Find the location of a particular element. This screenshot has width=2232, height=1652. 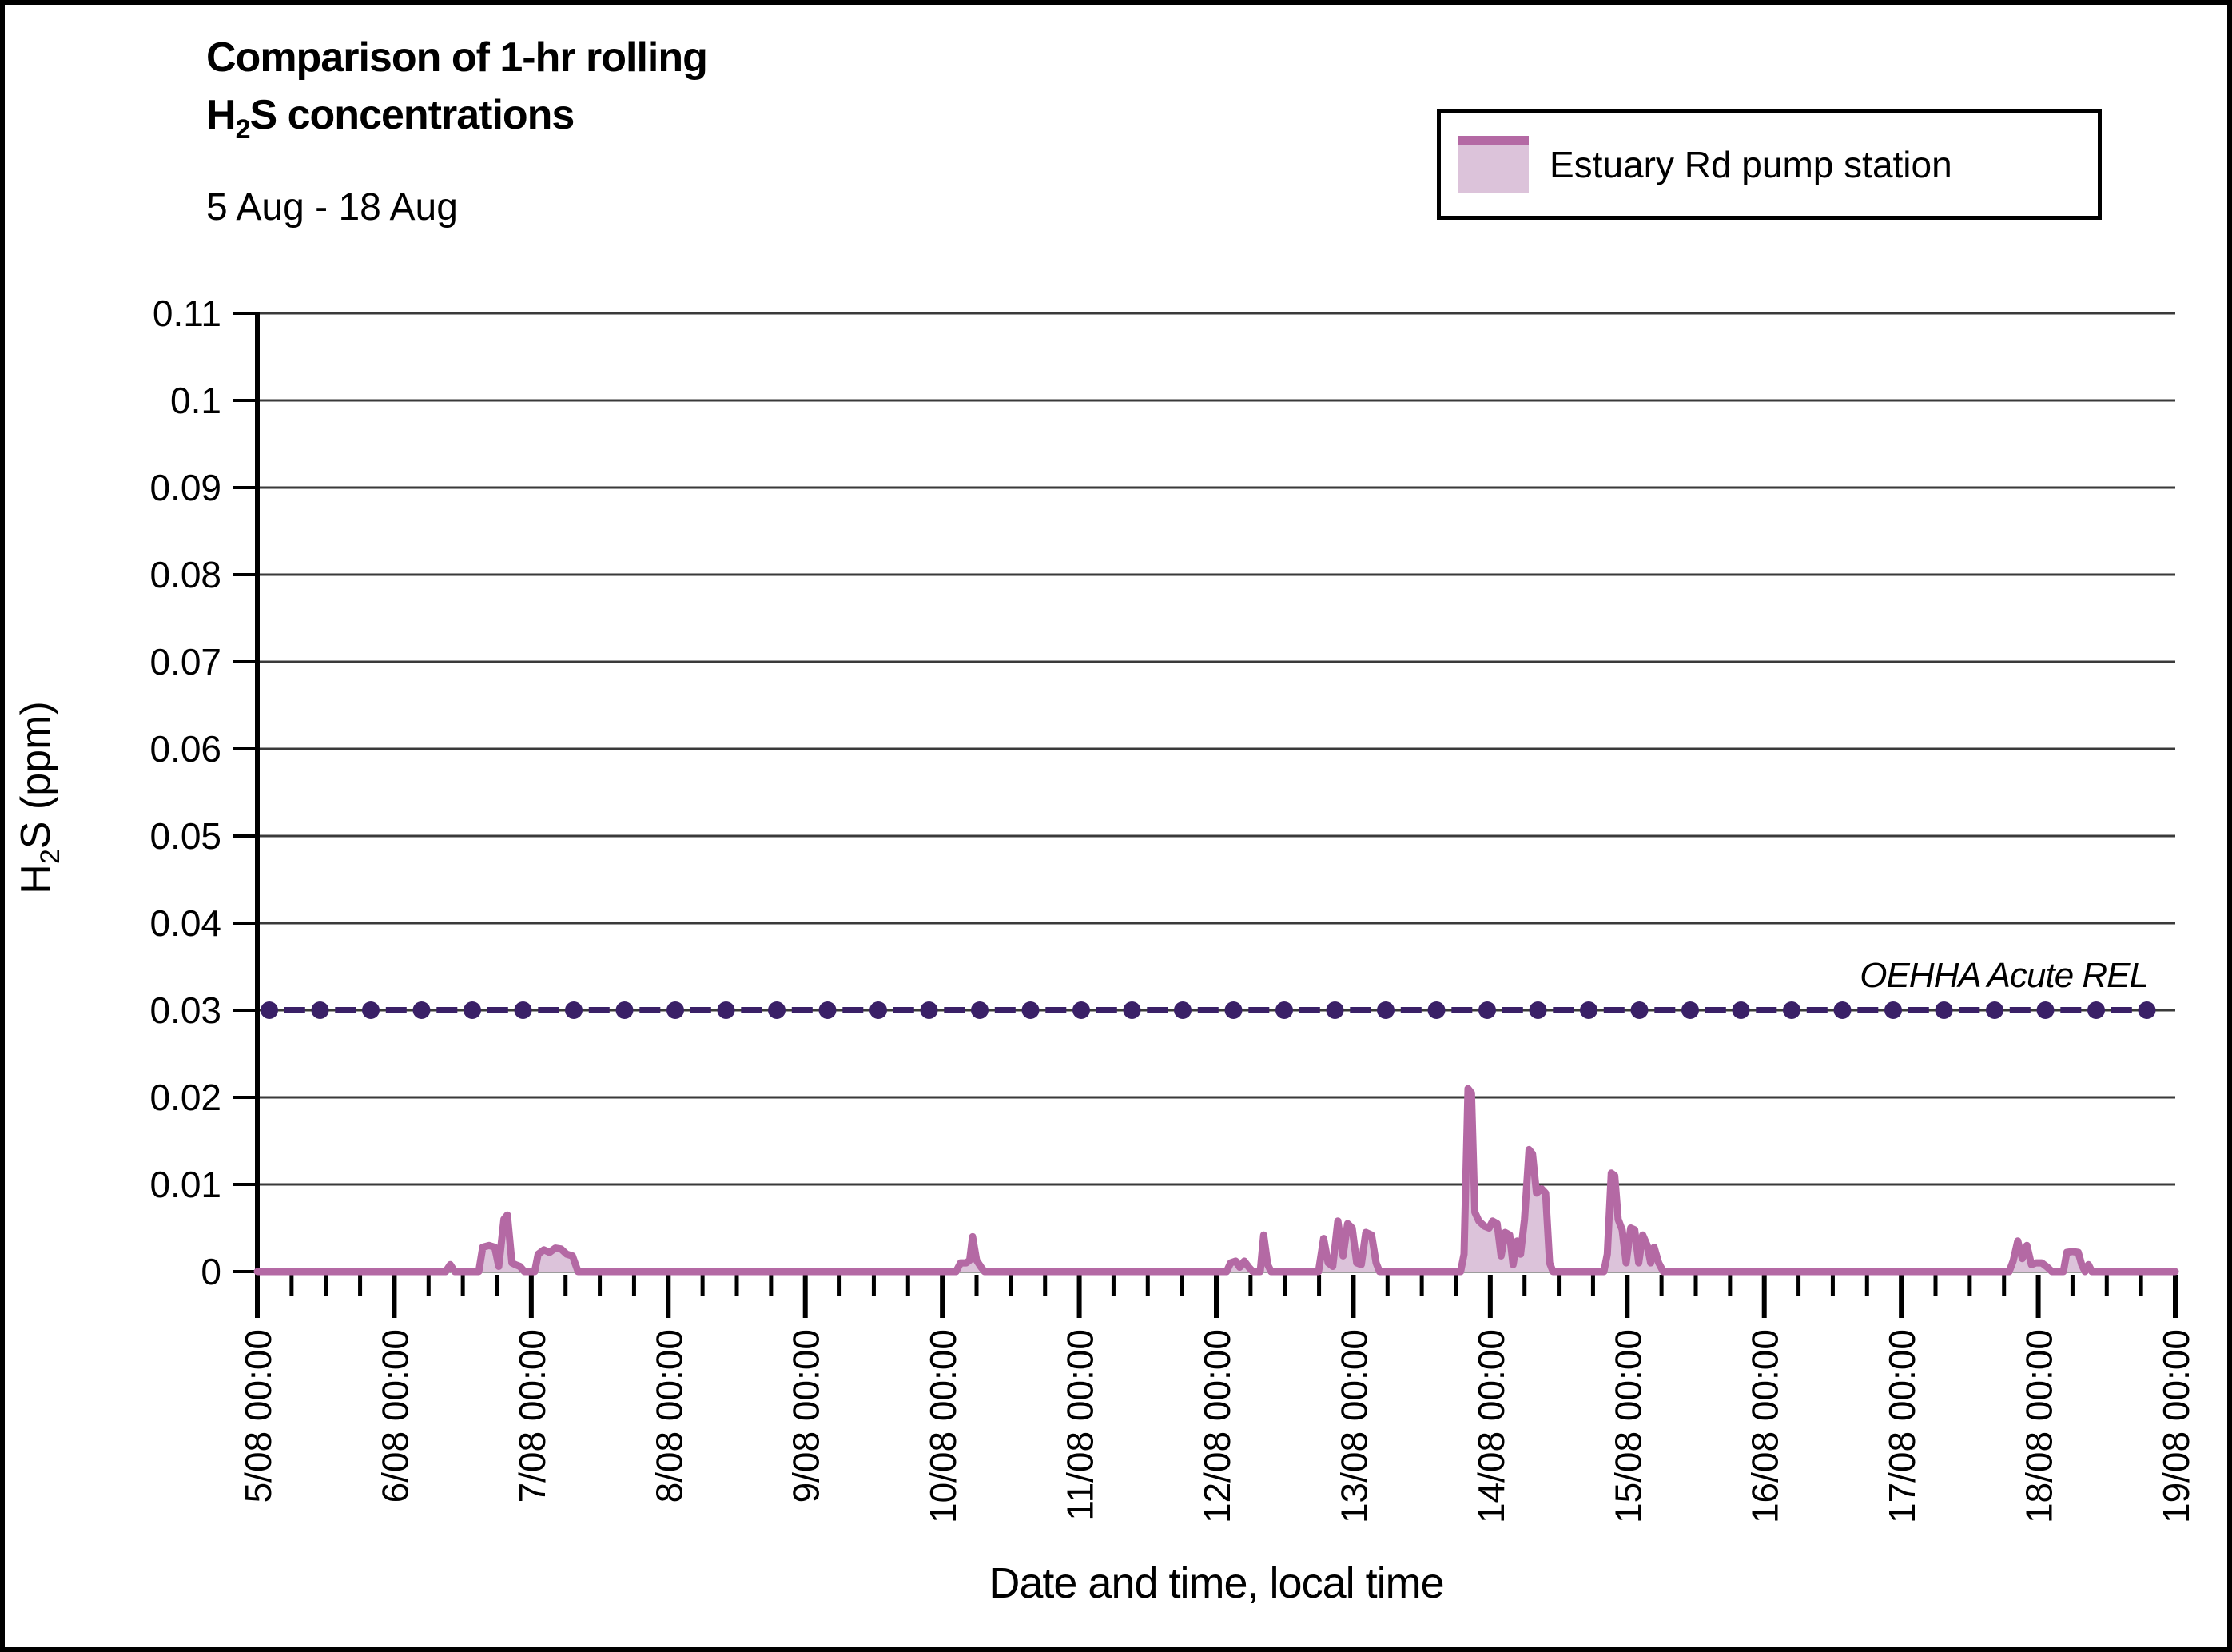

legend-swatch-area-series is located at coordinates (1493, 164).